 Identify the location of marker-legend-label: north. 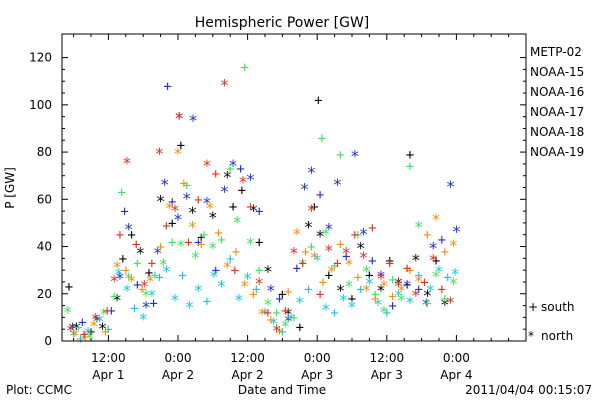
(557, 336).